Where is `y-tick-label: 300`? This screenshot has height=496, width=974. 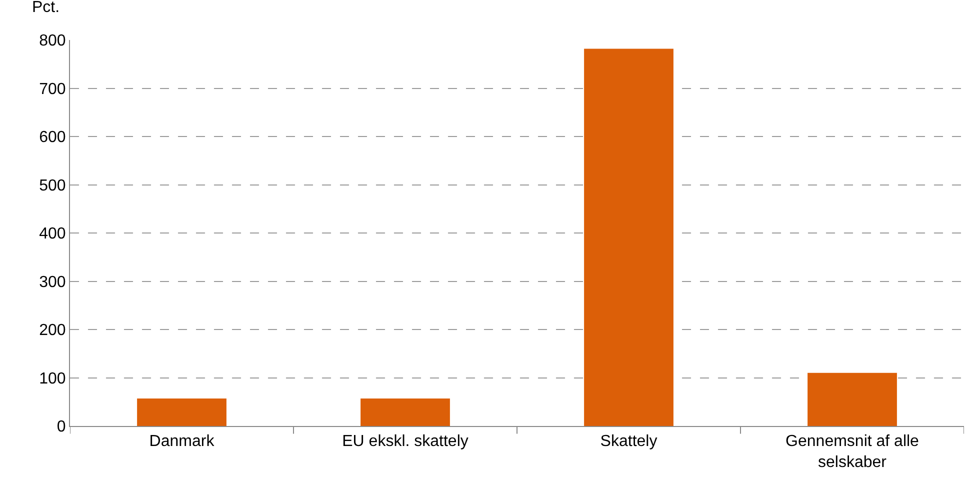 y-tick-label: 300 is located at coordinates (52, 282).